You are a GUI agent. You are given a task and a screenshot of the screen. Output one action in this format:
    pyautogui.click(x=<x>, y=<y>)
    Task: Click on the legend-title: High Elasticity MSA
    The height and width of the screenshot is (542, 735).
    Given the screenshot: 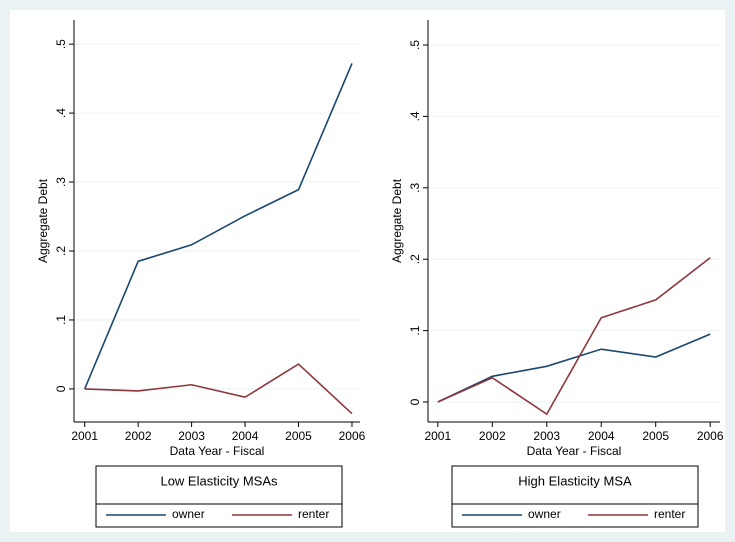 What is the action you would take?
    pyautogui.click(x=575, y=480)
    